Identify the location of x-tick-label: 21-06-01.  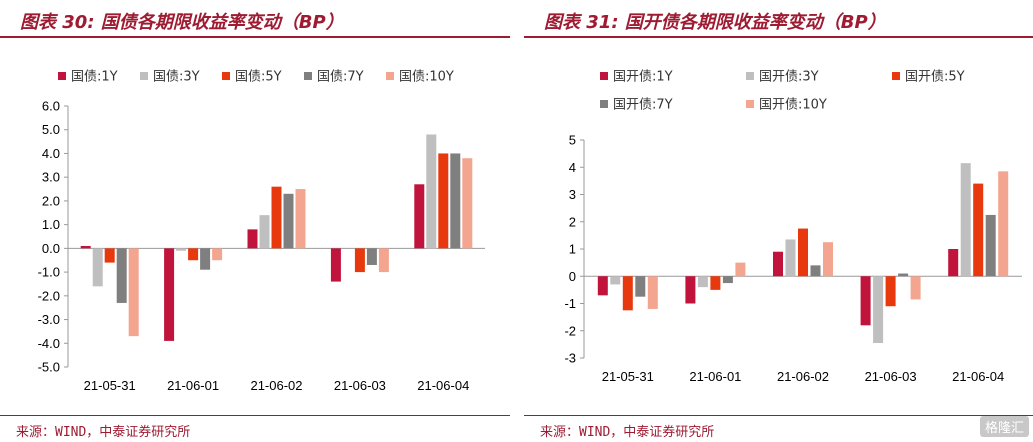
(715, 376).